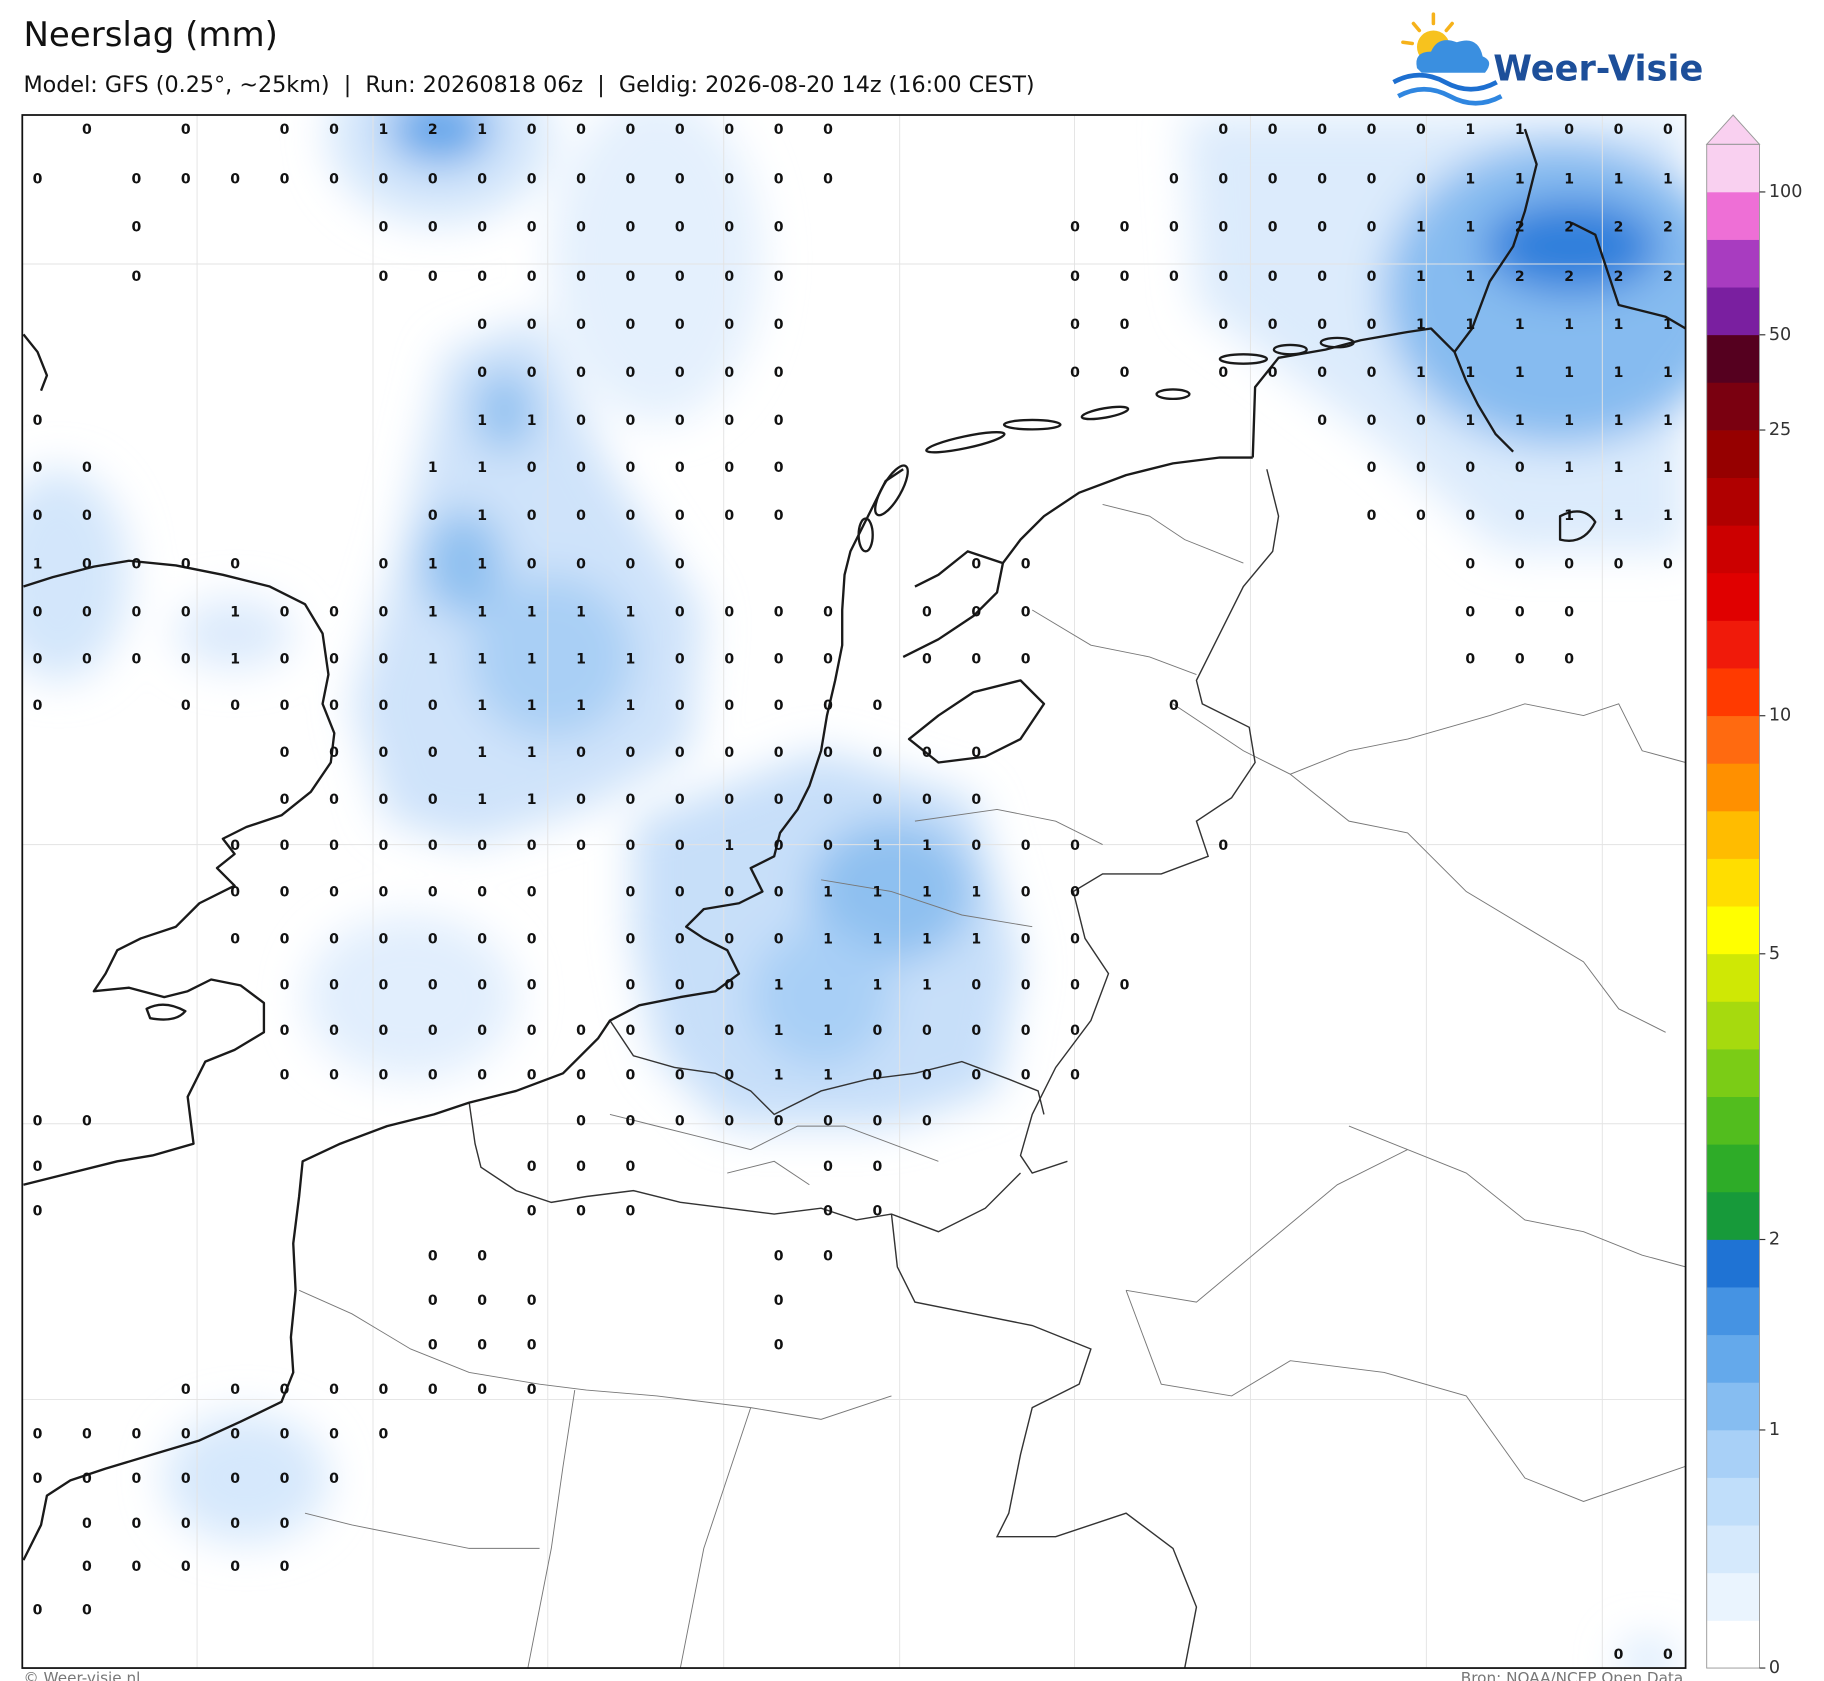  Describe the element at coordinates (81, 1675) in the screenshot. I see `footer-left: © Weer-visie.nl` at that location.